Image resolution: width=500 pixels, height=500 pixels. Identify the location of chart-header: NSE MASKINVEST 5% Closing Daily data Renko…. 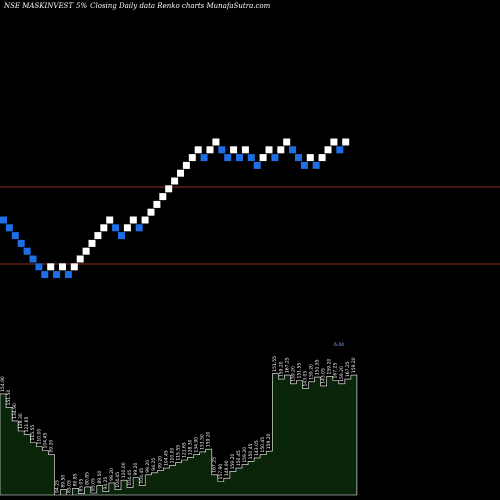
(138, 6).